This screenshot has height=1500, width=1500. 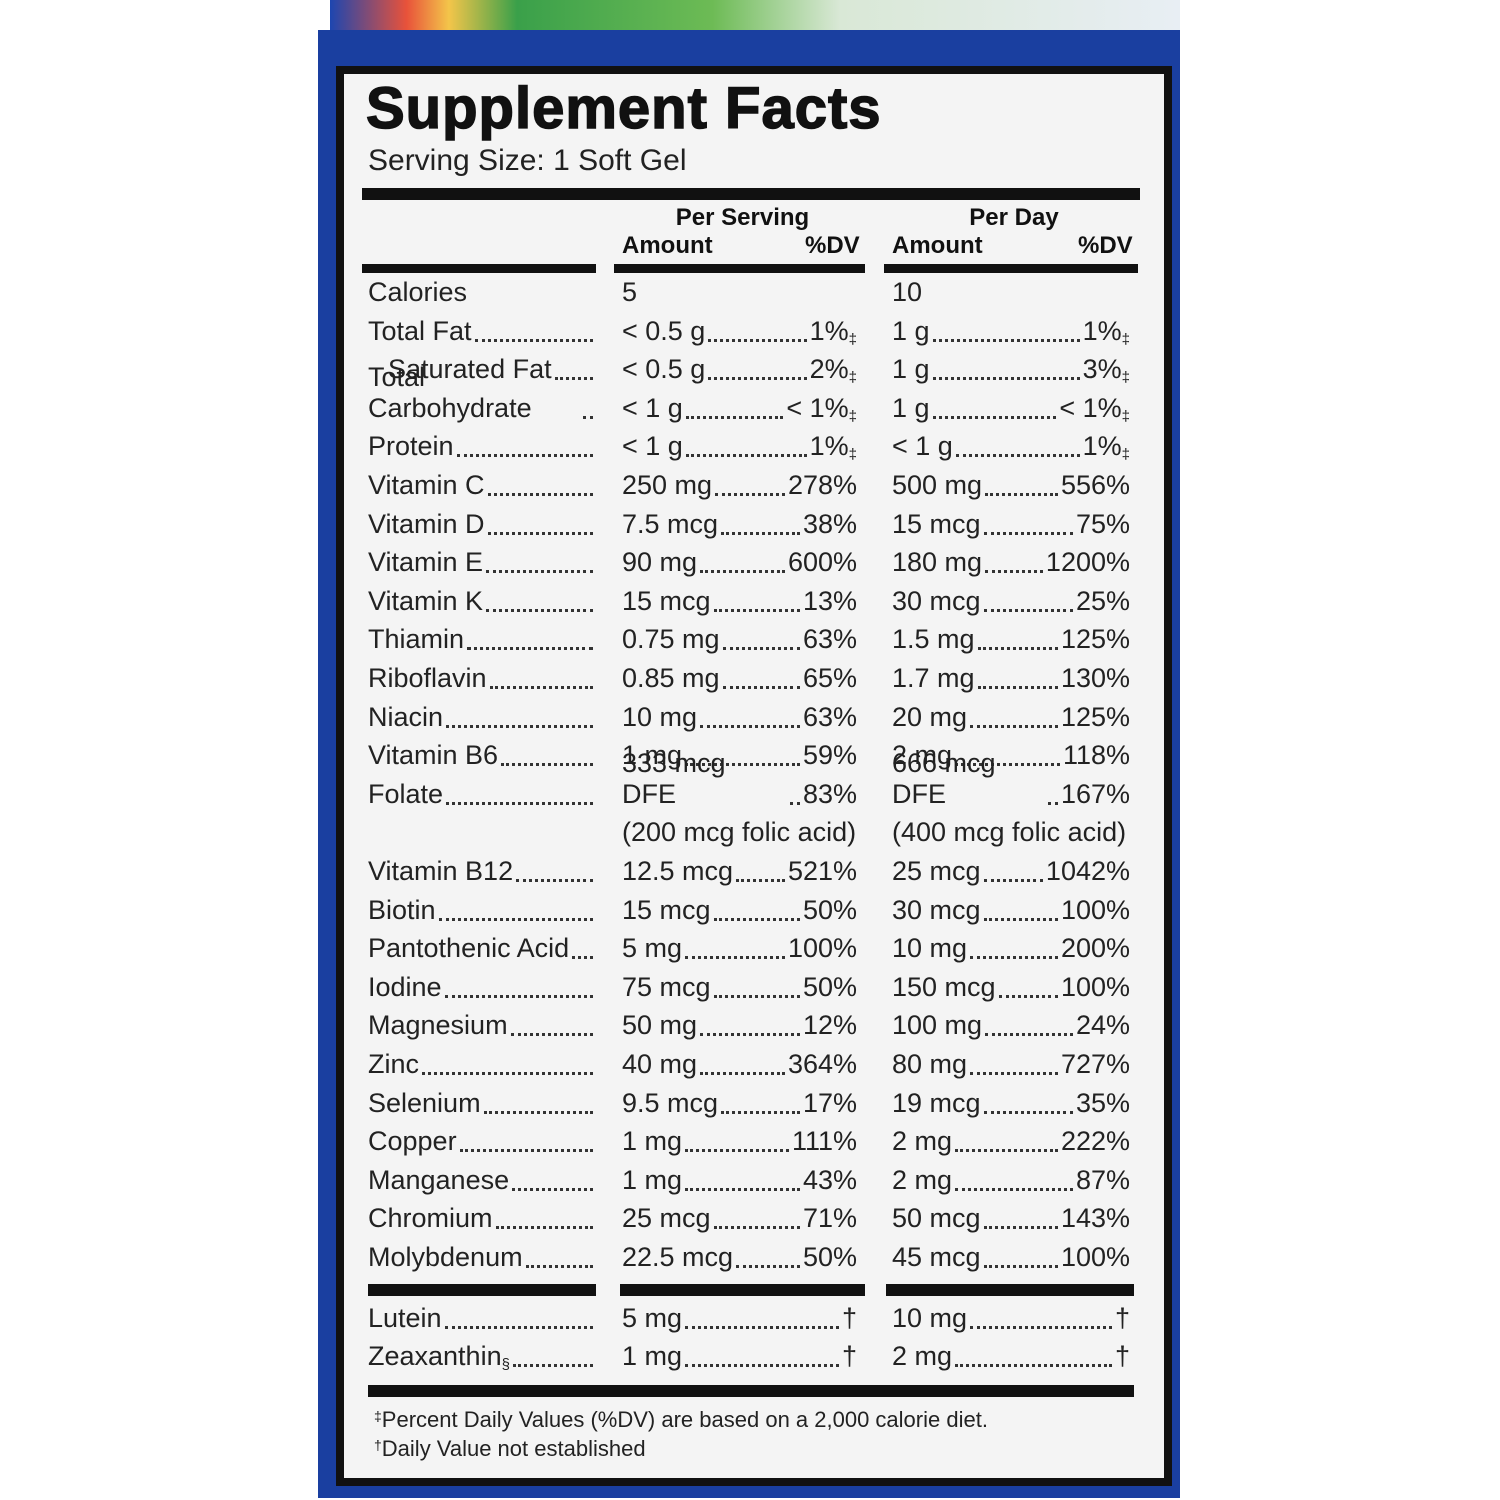 I want to click on cell: Manganese, so click(x=482, y=1180).